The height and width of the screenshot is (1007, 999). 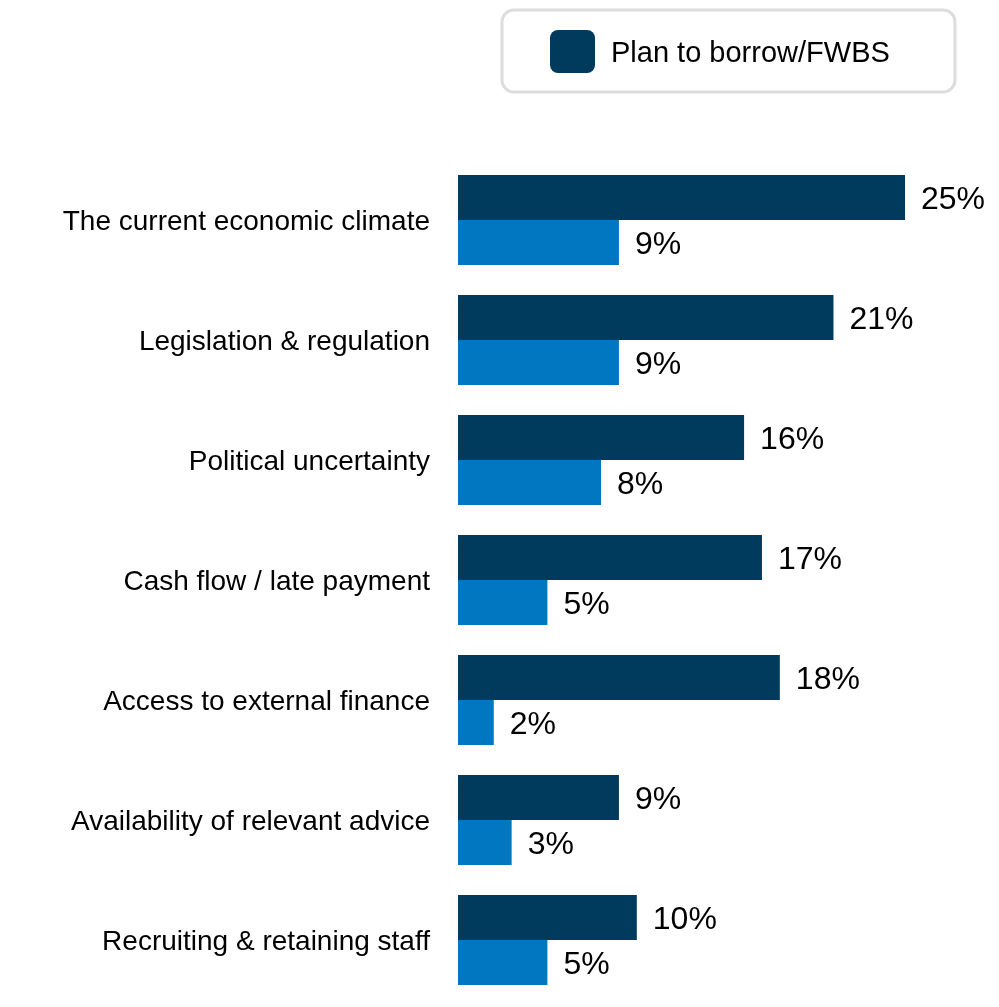 I want to click on y-tick-label: Political uncertainty, so click(x=309, y=460).